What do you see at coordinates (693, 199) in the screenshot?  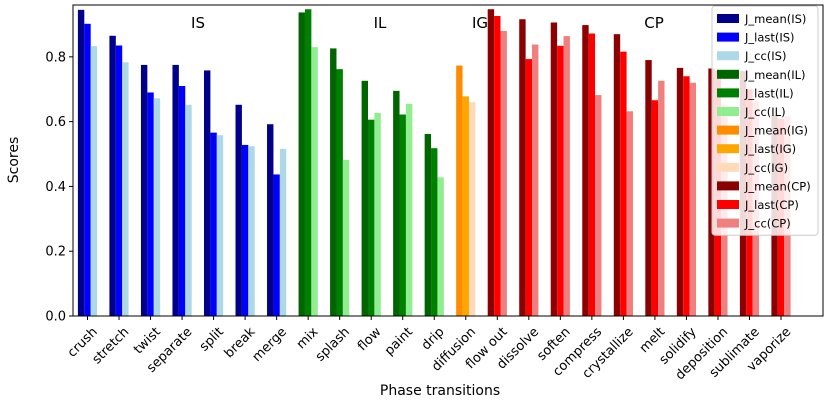 I see `bar-solidify-J_cc(CP)` at bounding box center [693, 199].